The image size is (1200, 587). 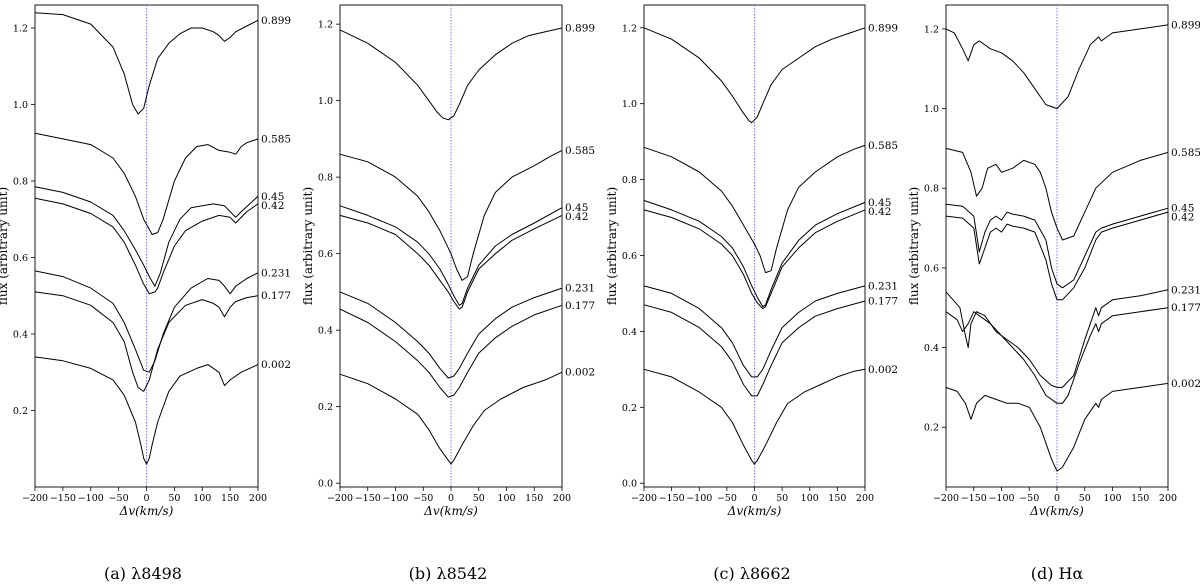 What do you see at coordinates (1057, 573) in the screenshot?
I see `caption-d: (d) Hα` at bounding box center [1057, 573].